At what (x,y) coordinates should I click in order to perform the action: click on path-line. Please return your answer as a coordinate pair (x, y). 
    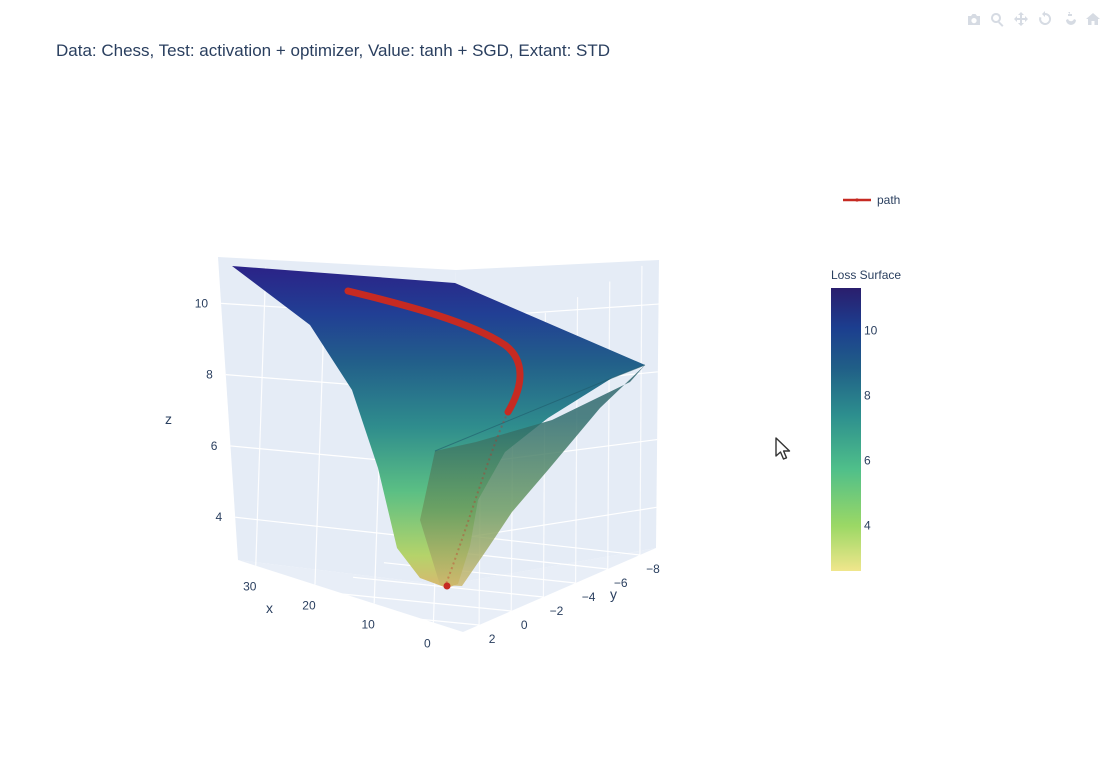
    Looking at the image, I should click on (434, 351).